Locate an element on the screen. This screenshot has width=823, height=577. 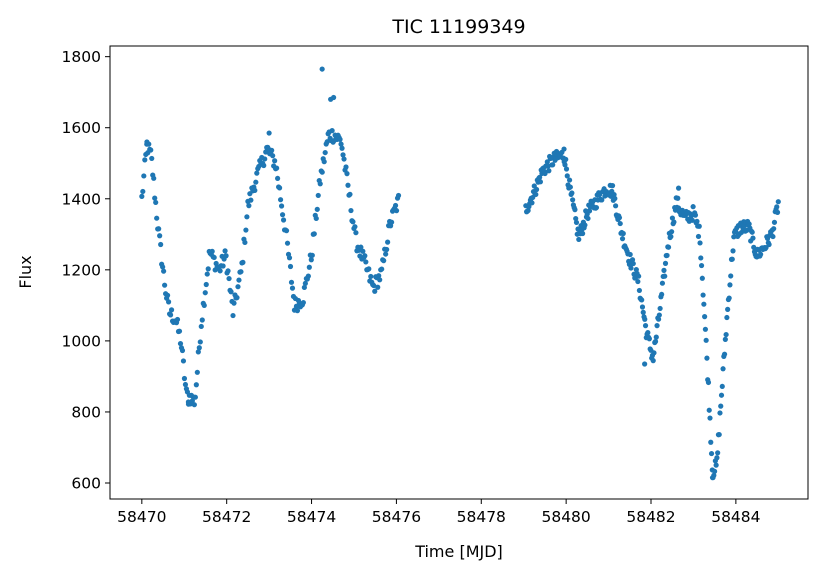
y-tick-label: 1800 is located at coordinates (81, 57).